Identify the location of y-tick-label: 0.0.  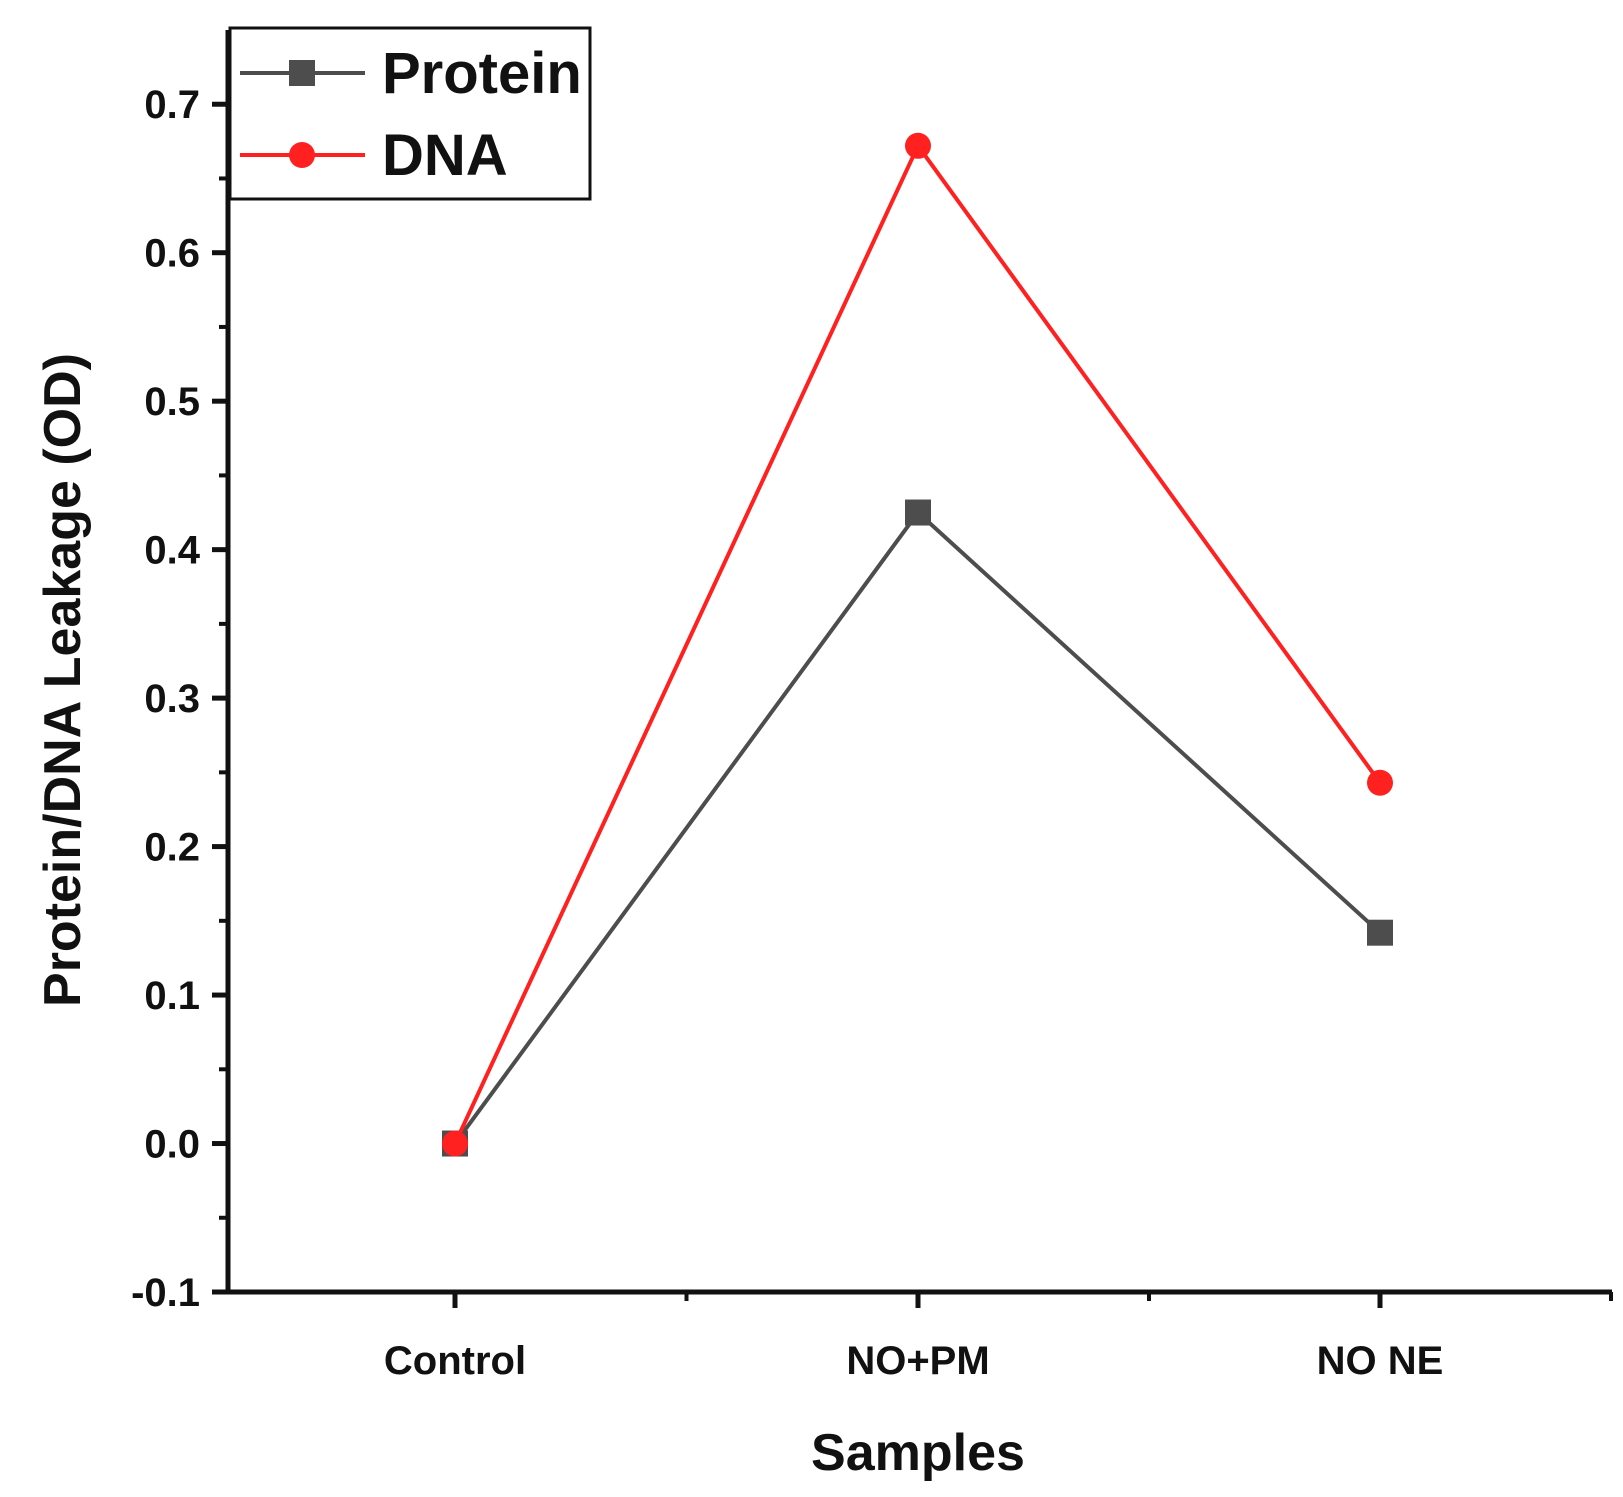
(172, 1145).